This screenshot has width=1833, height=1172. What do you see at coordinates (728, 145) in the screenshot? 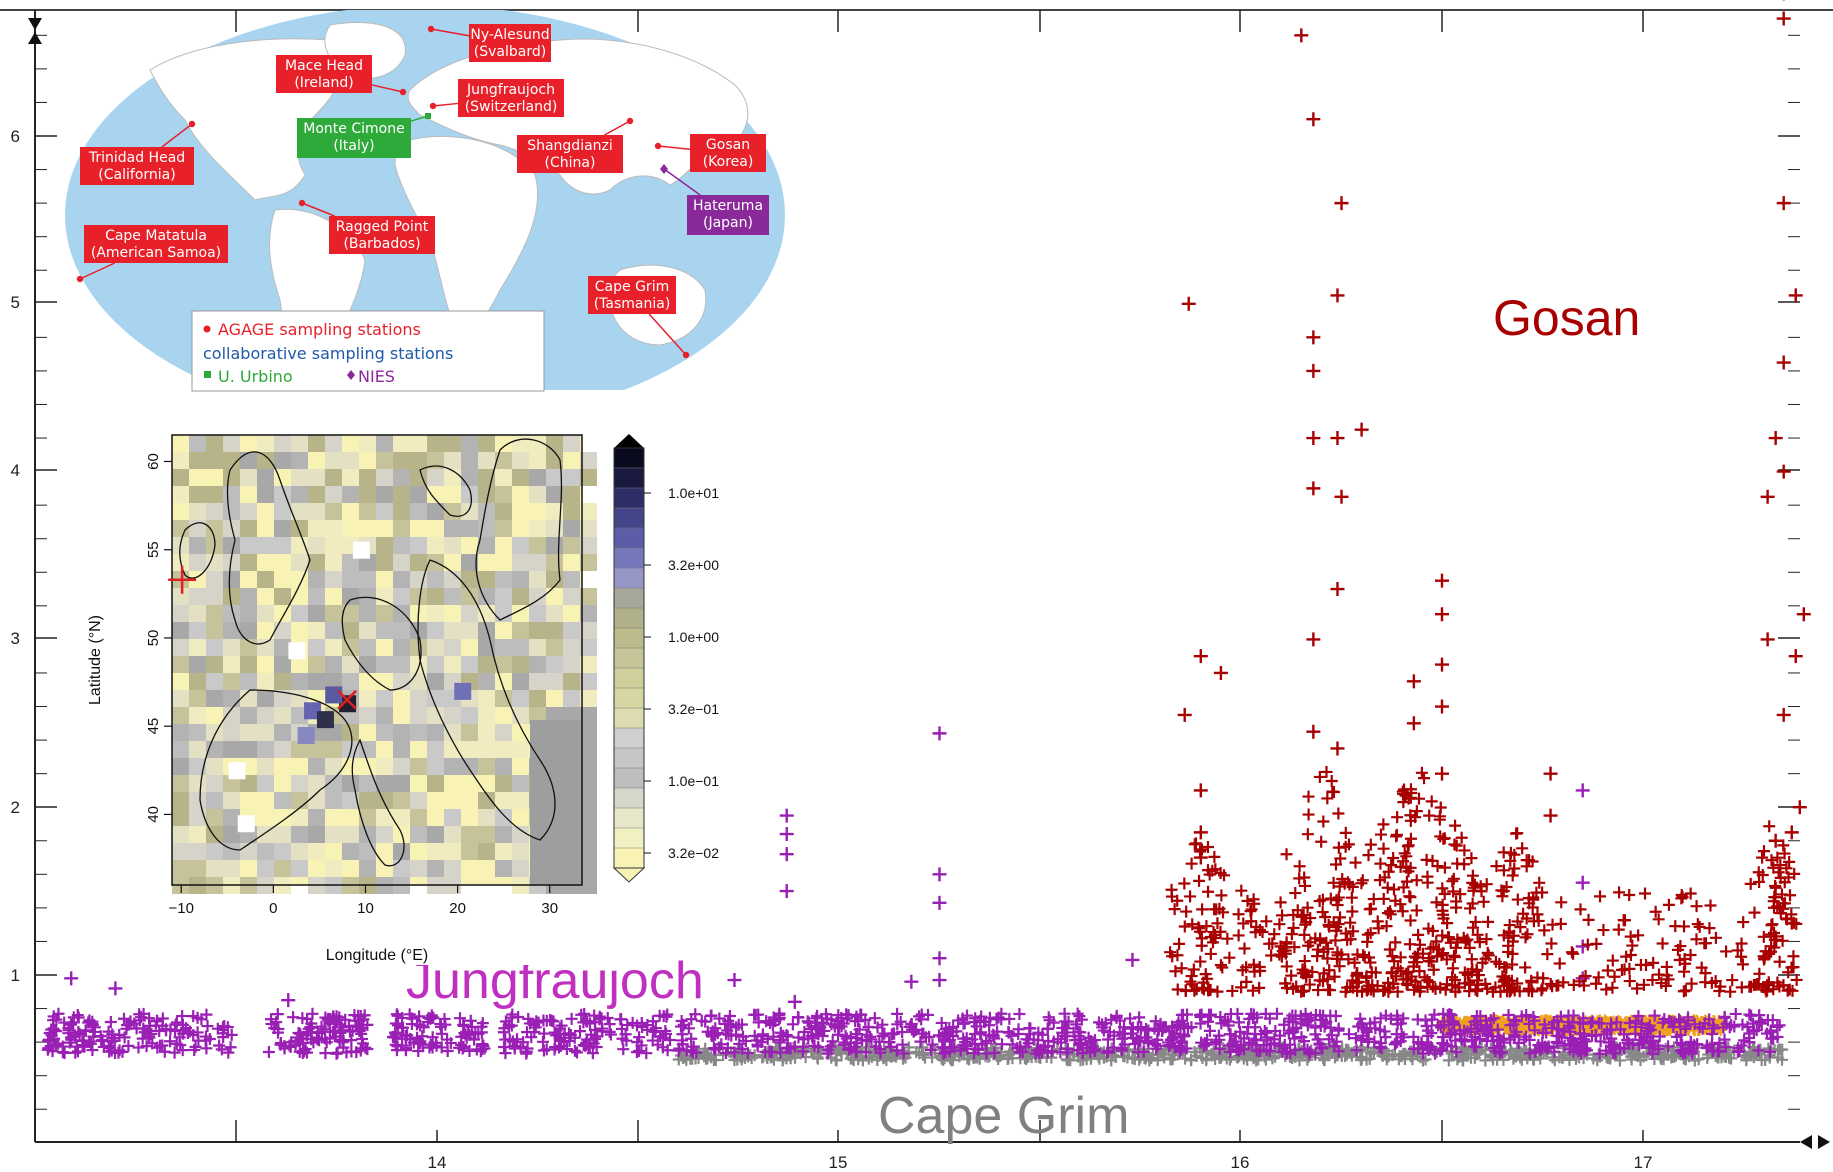
I see `station-label-text: Gosan` at bounding box center [728, 145].